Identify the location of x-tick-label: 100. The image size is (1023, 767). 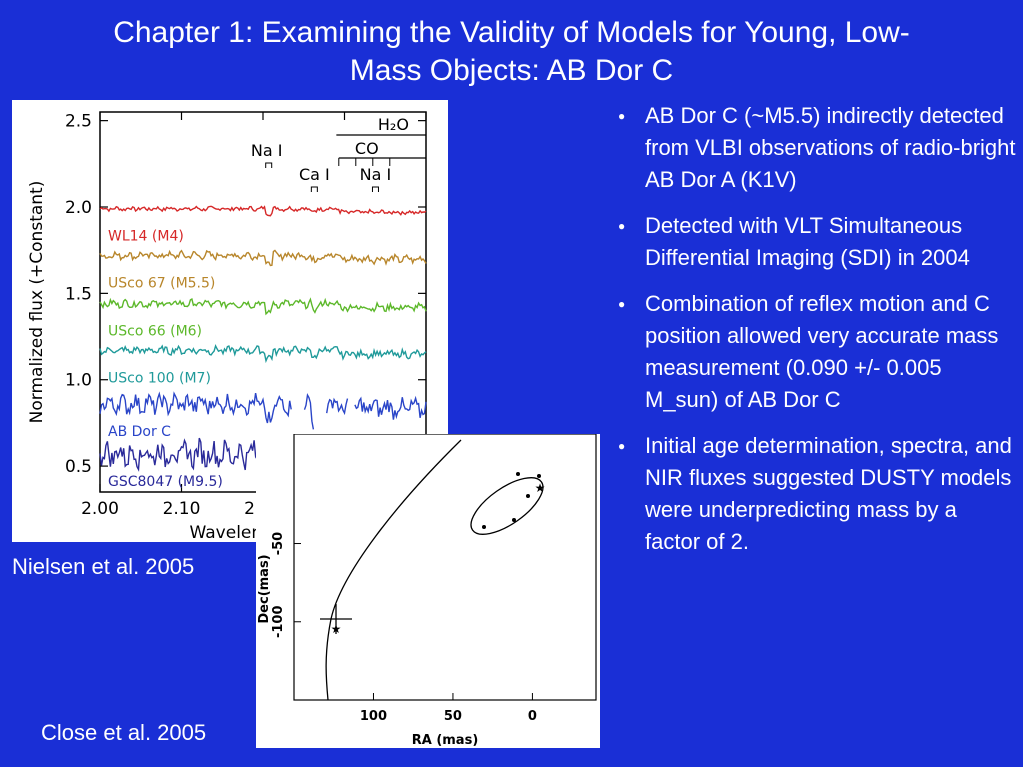
(373, 716).